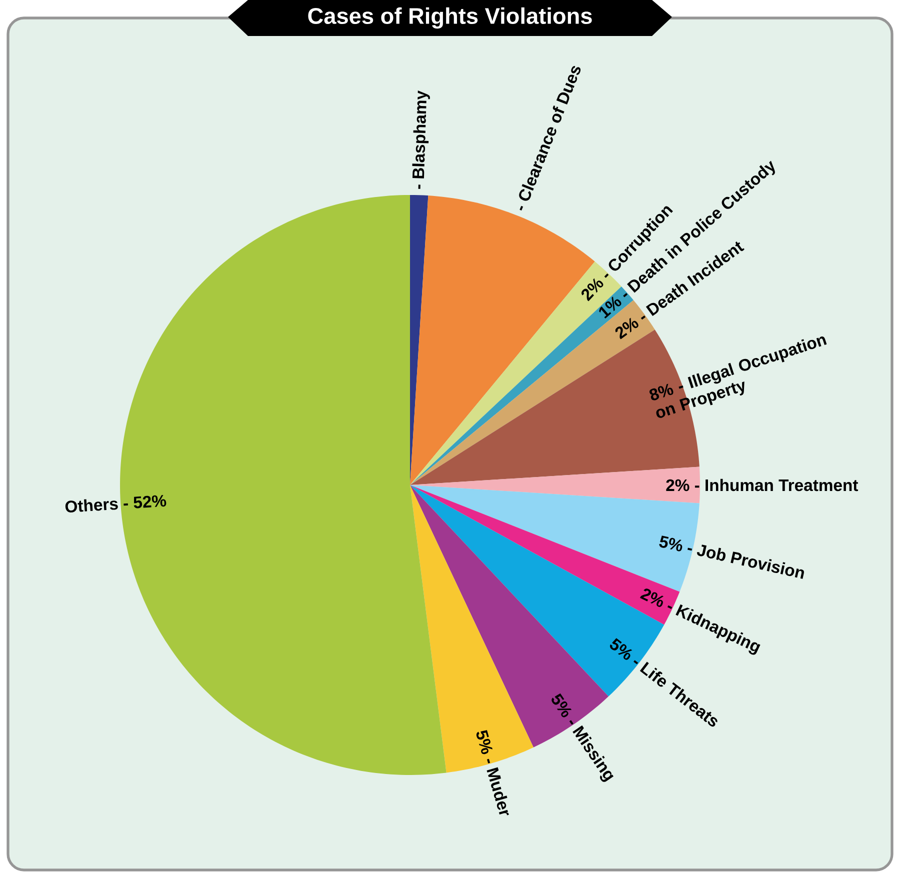  What do you see at coordinates (497, 787) in the screenshot?
I see `slice-label: - Muder` at bounding box center [497, 787].